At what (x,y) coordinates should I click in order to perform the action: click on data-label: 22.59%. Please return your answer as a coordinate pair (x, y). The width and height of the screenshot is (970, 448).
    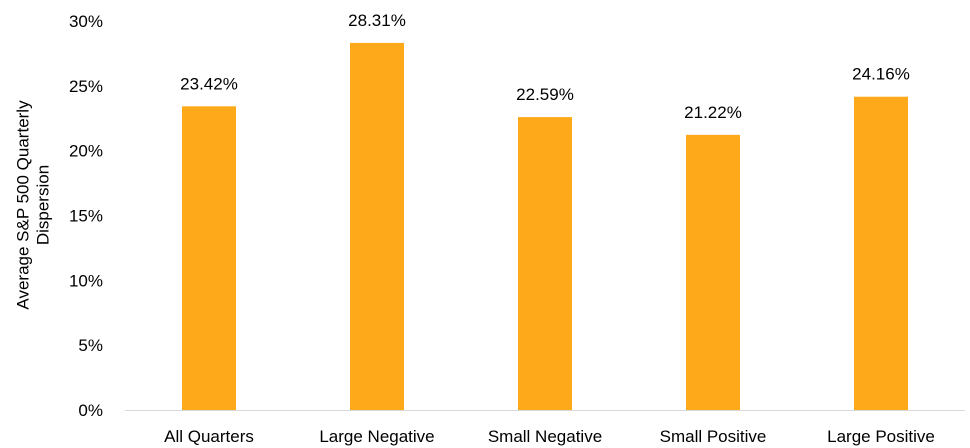
    Looking at the image, I should click on (545, 94).